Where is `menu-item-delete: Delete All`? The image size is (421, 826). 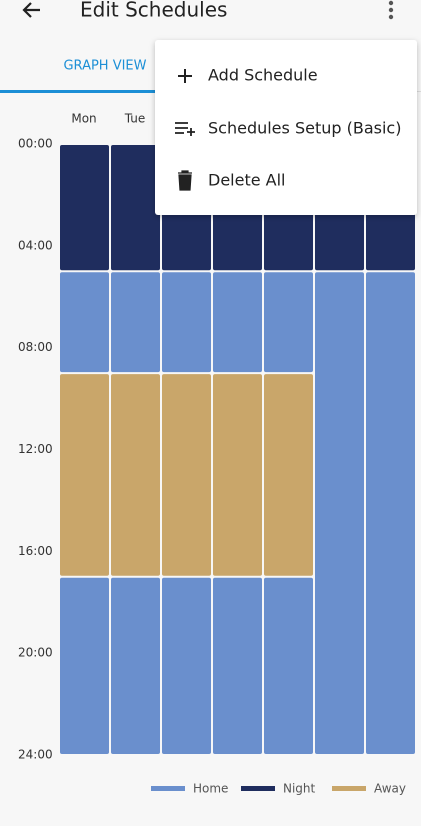
menu-item-delete: Delete All is located at coordinates (232, 180).